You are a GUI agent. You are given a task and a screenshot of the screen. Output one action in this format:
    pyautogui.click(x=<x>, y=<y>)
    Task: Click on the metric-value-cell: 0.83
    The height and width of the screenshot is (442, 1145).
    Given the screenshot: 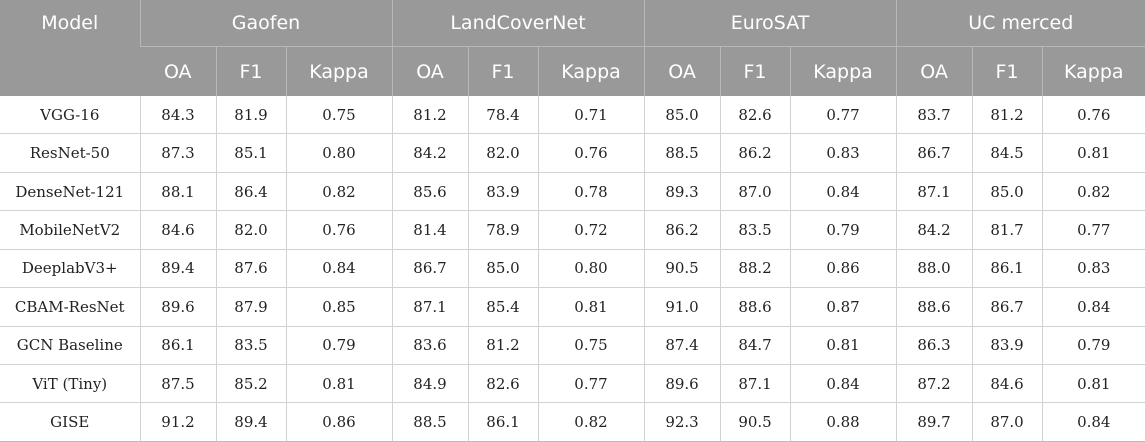 What is the action you would take?
    pyautogui.click(x=843, y=153)
    